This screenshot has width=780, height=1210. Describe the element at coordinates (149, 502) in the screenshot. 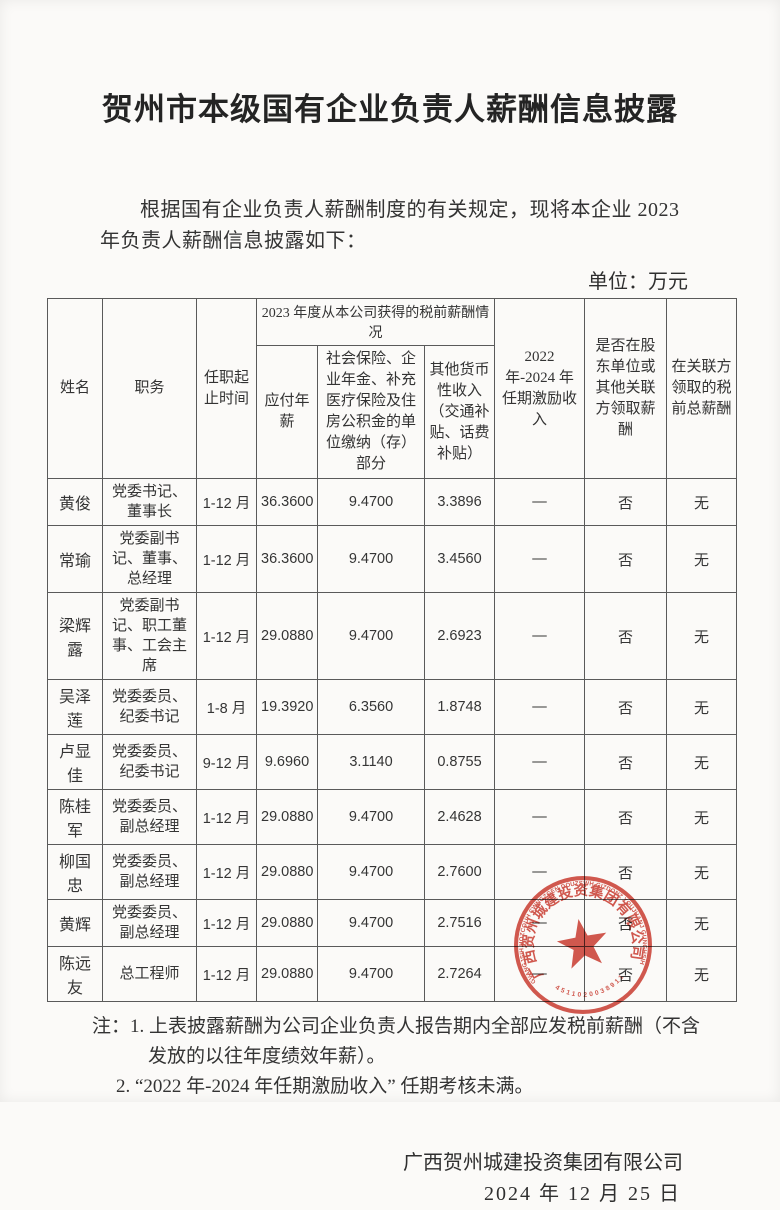

I see `cell-position: 党委书记、董事长` at that location.